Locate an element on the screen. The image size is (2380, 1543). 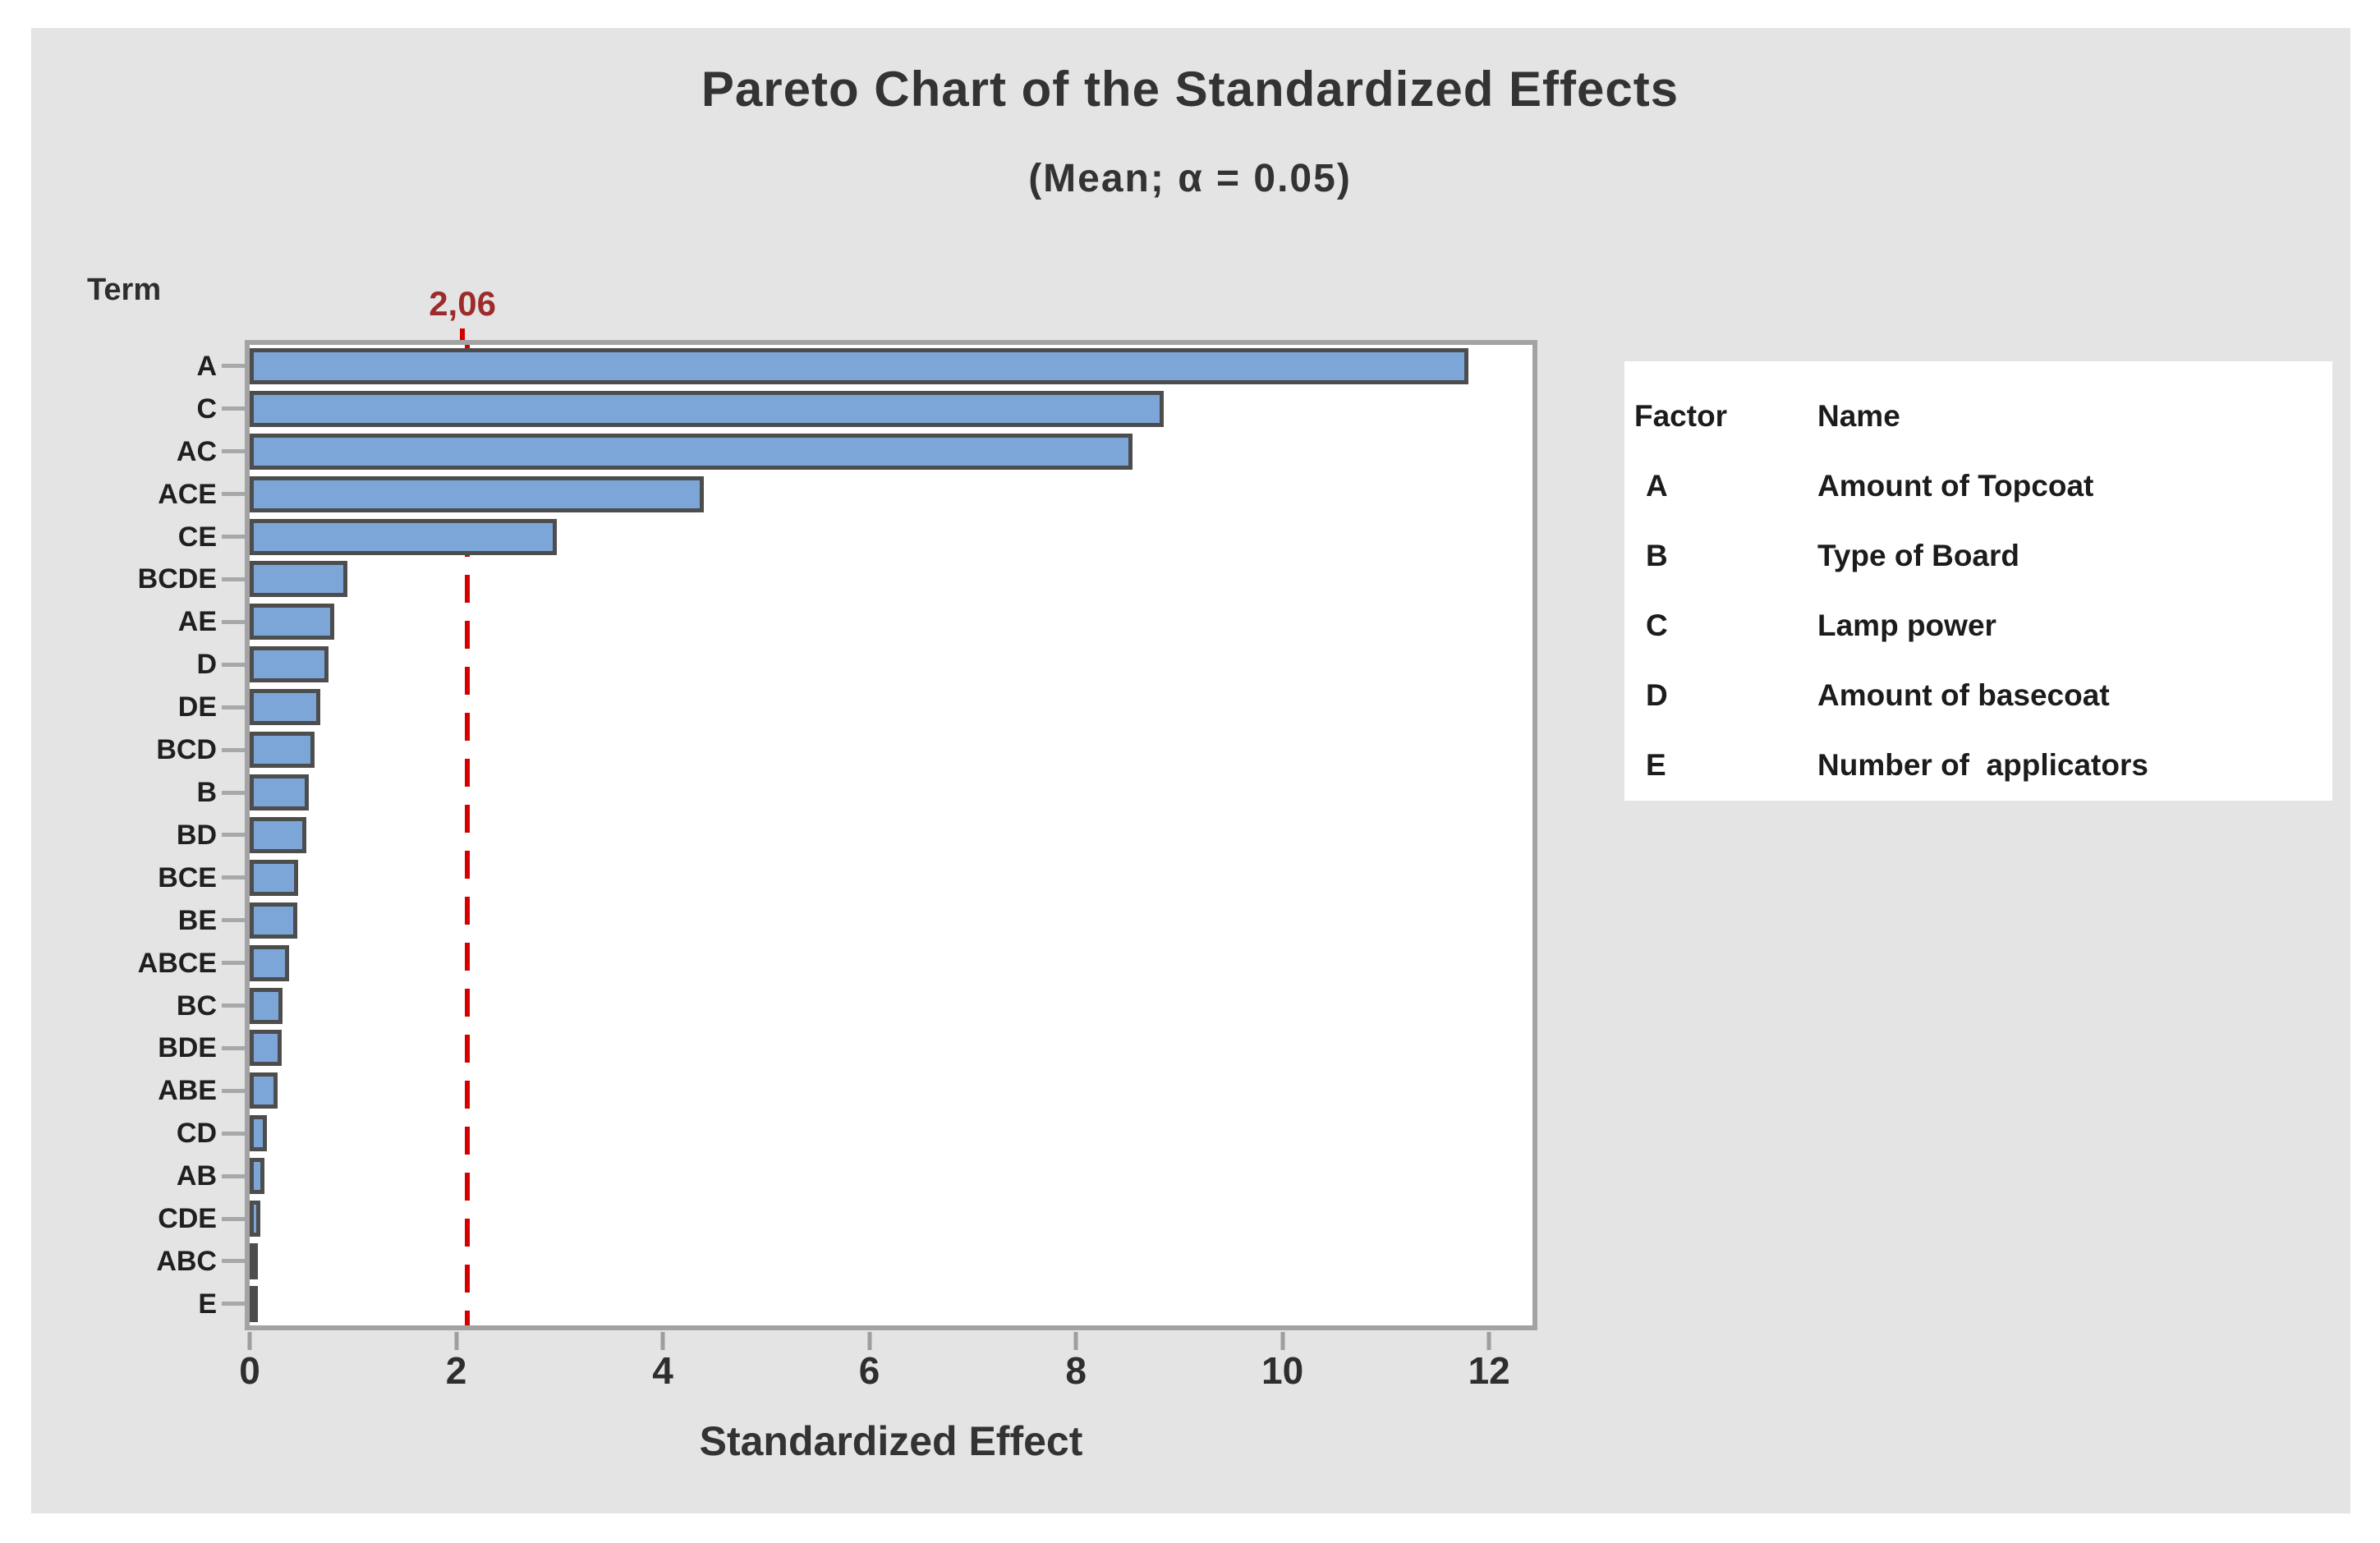
x-tick-label: 4 is located at coordinates (662, 1371).